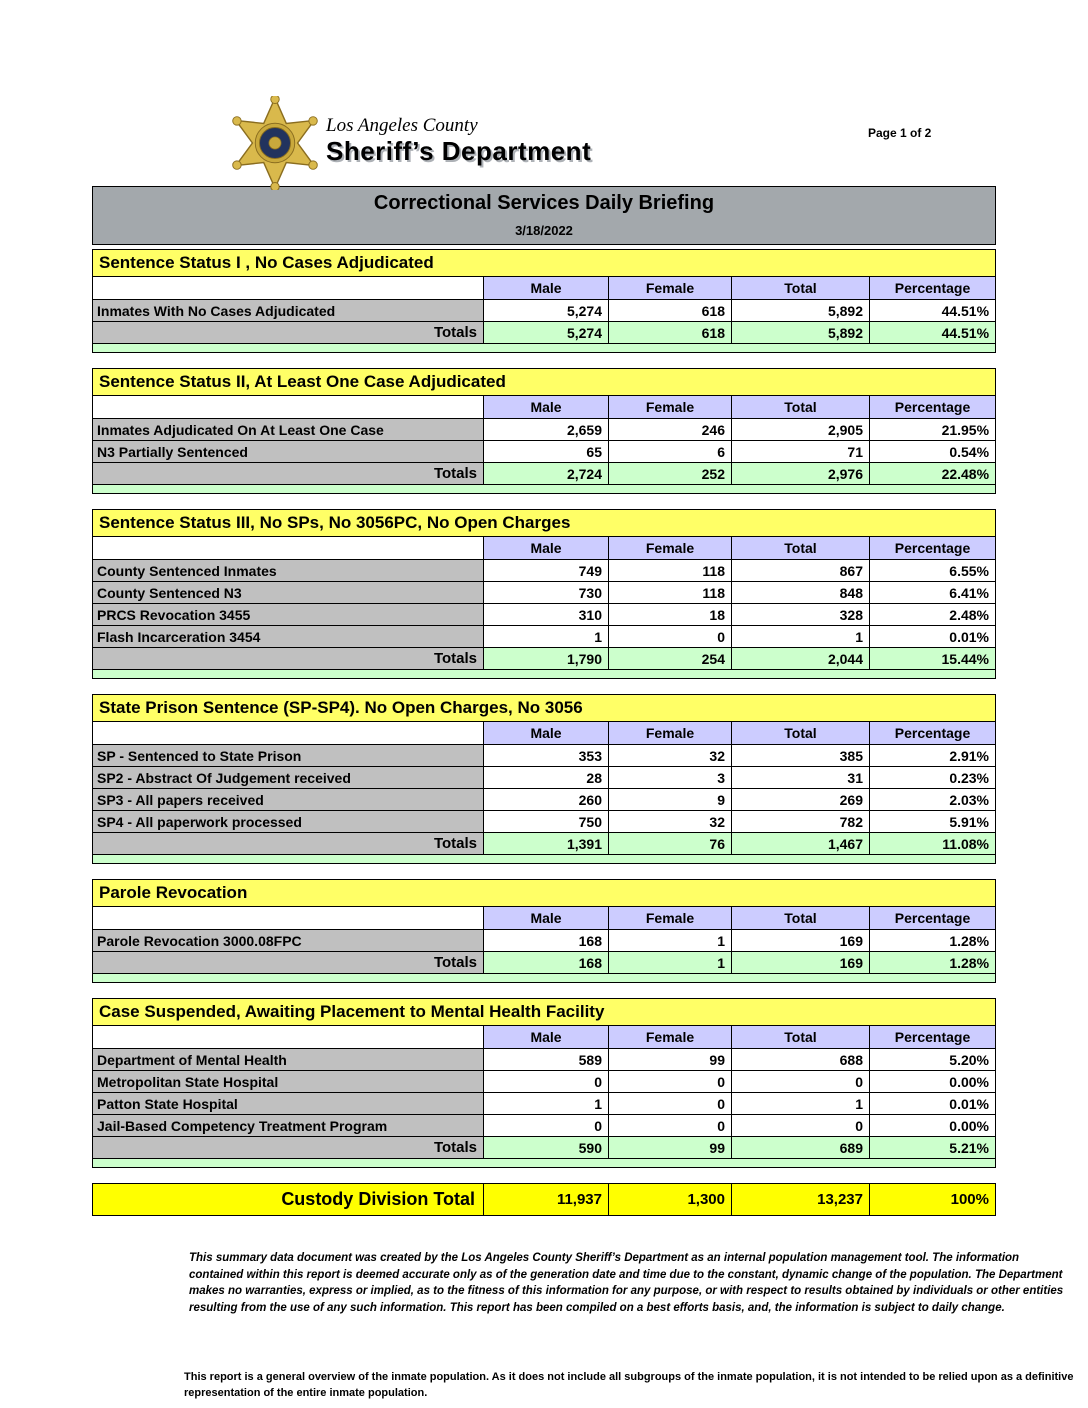  I want to click on row-label: Inmates Adjudicated On At Least One Case, so click(288, 429).